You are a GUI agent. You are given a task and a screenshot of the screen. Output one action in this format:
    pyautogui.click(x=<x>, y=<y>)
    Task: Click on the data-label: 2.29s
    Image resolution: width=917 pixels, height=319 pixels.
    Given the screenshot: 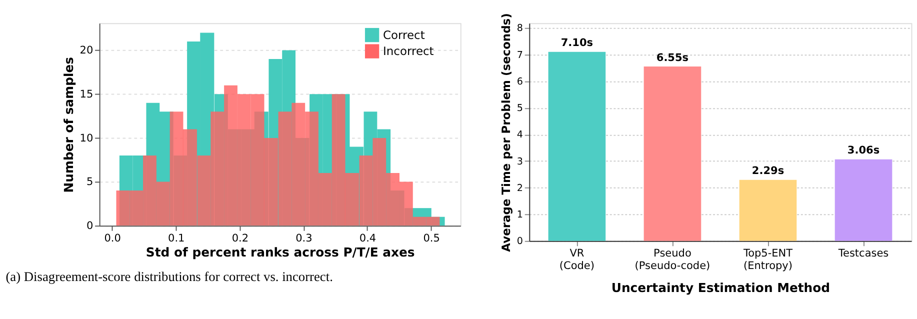 What is the action you would take?
    pyautogui.click(x=768, y=171)
    